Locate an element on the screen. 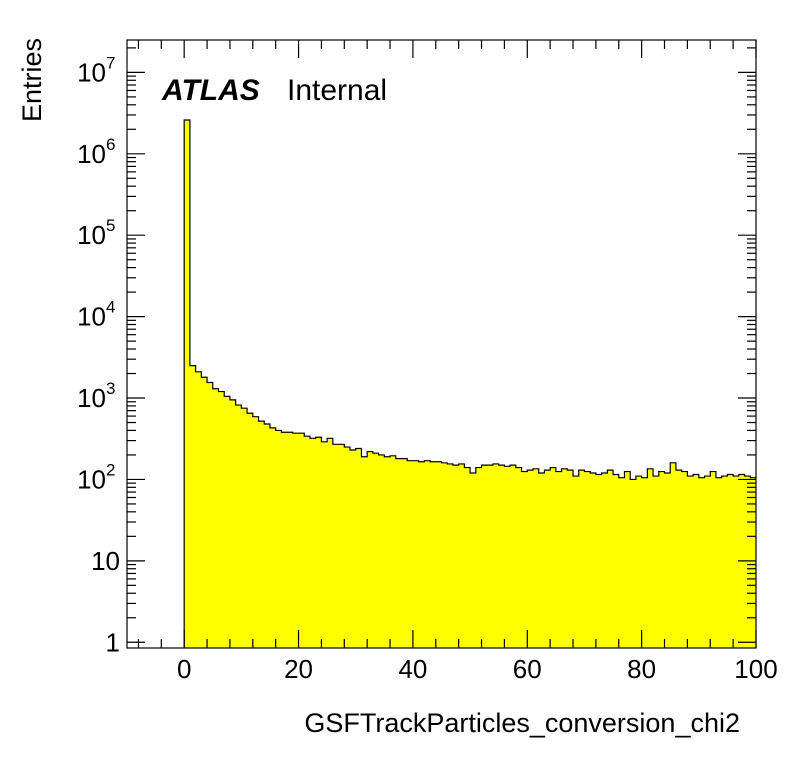 The image size is (796, 772). y-axis-title: Entries is located at coordinates (32, 80).